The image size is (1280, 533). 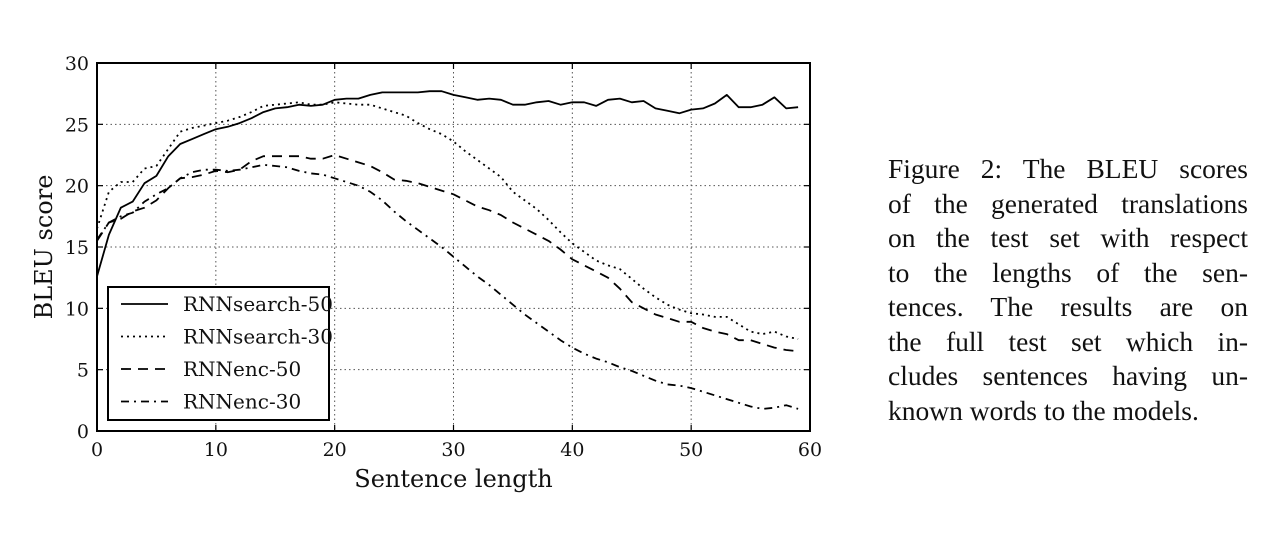 What do you see at coordinates (810, 450) in the screenshot?
I see `x-tick-label: 60` at bounding box center [810, 450].